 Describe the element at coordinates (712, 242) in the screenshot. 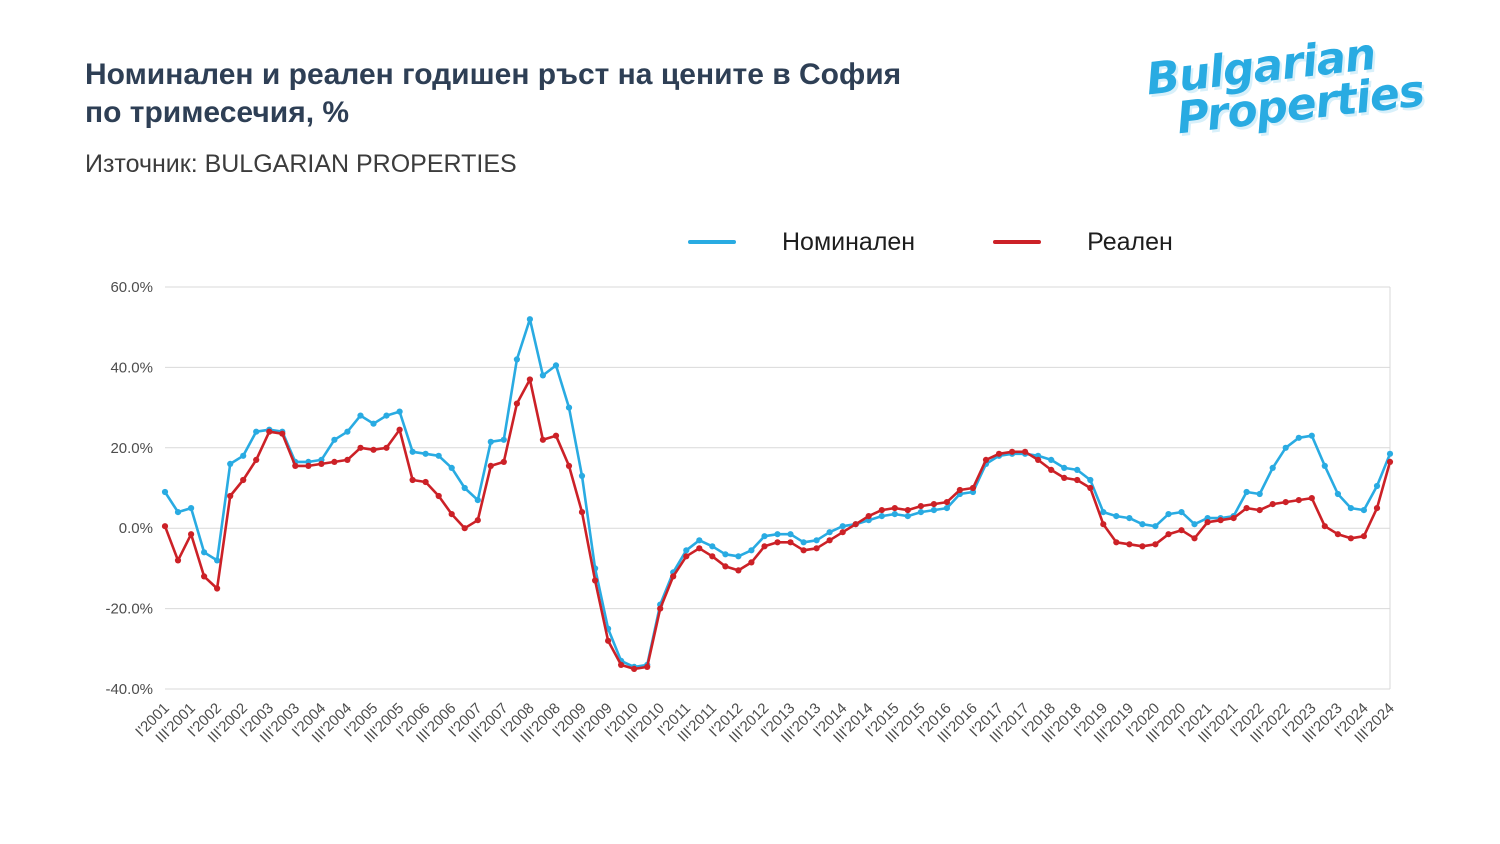

I see `nominal-line-swatch` at that location.